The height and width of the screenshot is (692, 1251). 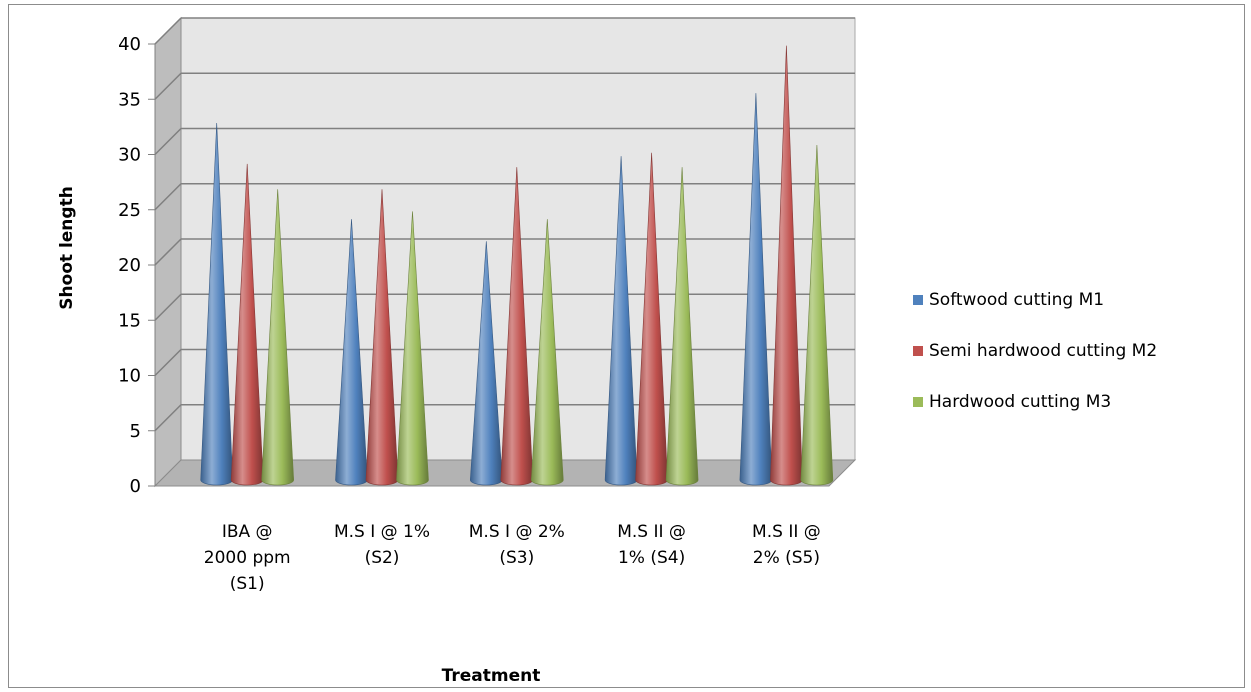 What do you see at coordinates (135, 486) in the screenshot?
I see `y-tick-label: 0` at bounding box center [135, 486].